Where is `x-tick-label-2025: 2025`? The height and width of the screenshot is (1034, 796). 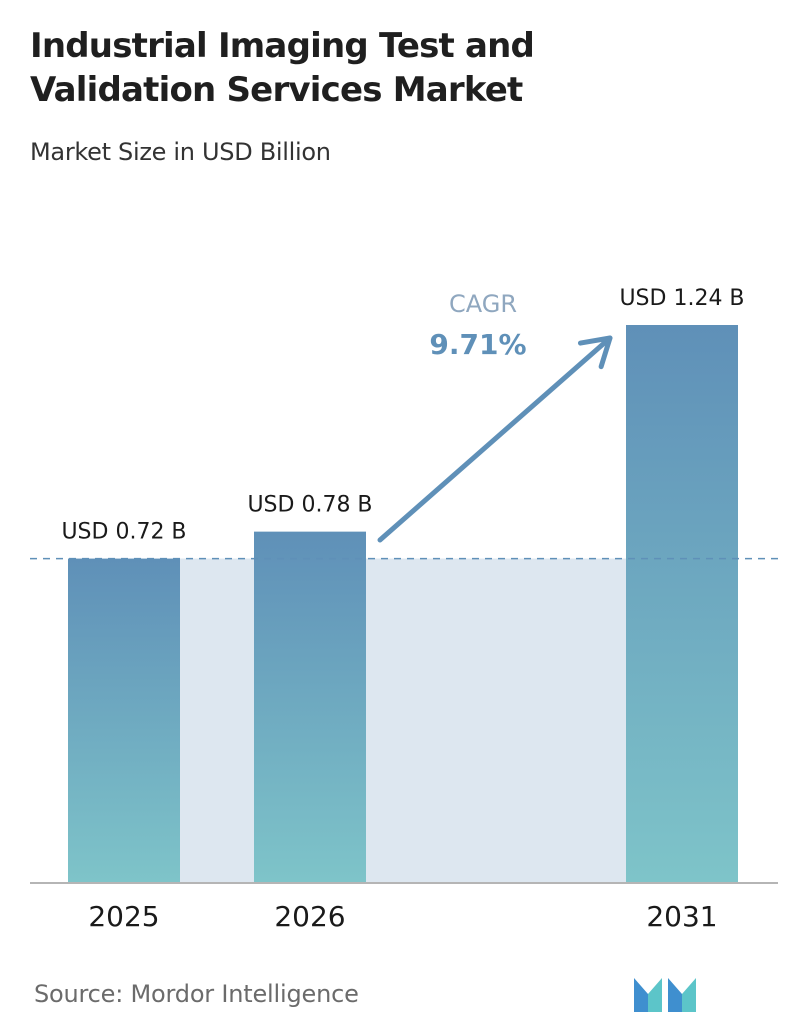
x-tick-label-2025: 2025 is located at coordinates (123, 916).